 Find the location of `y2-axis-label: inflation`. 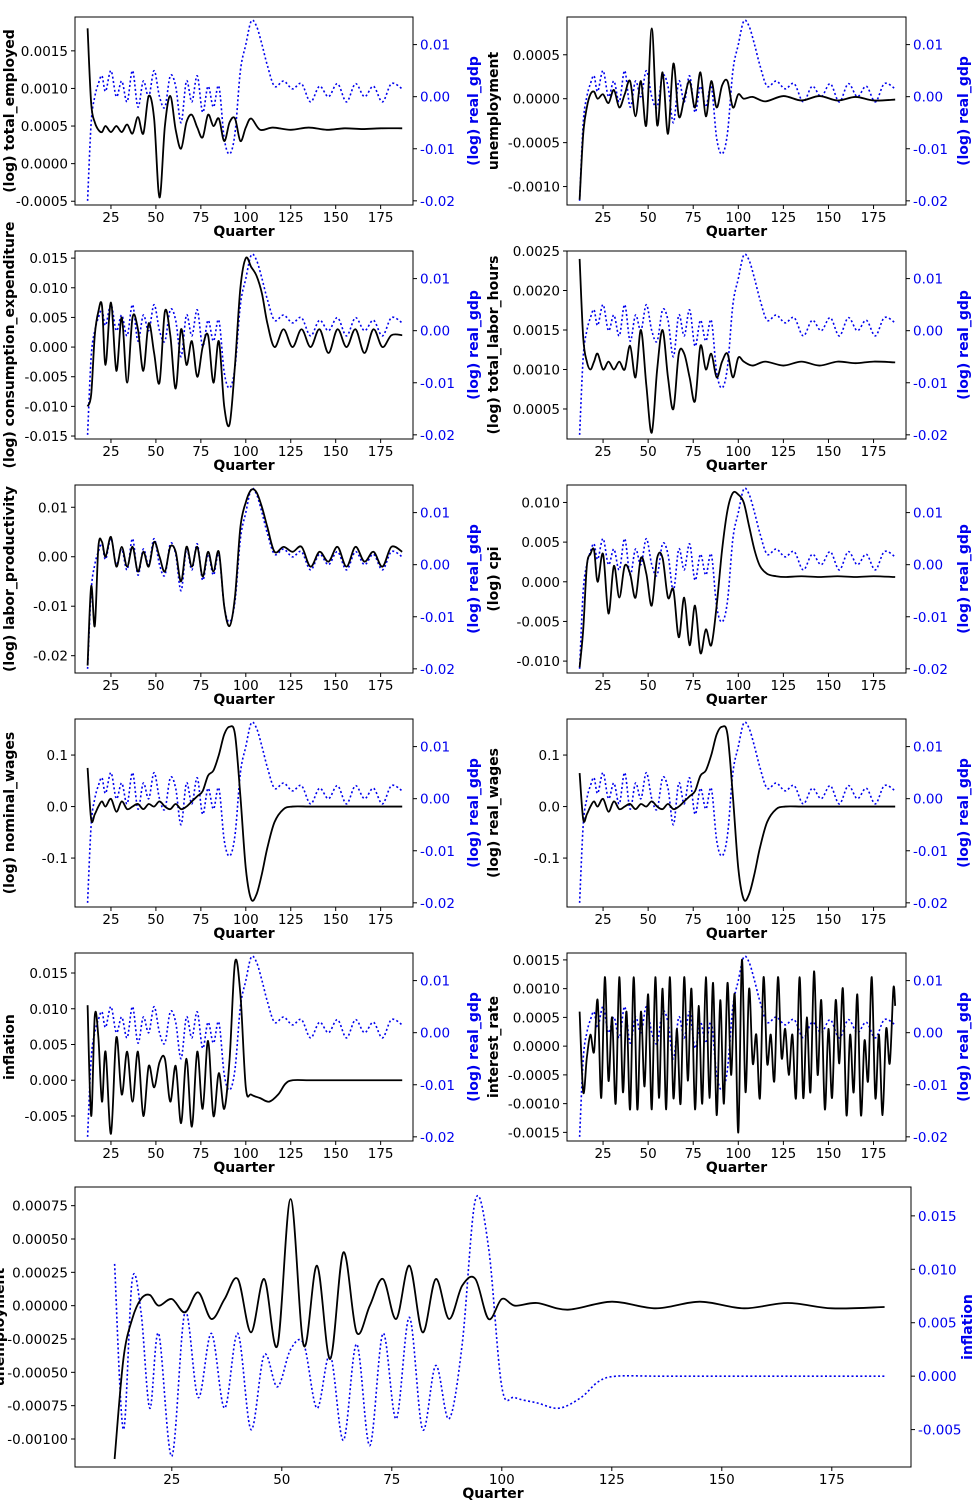

y2-axis-label: inflation is located at coordinates (968, 1327).